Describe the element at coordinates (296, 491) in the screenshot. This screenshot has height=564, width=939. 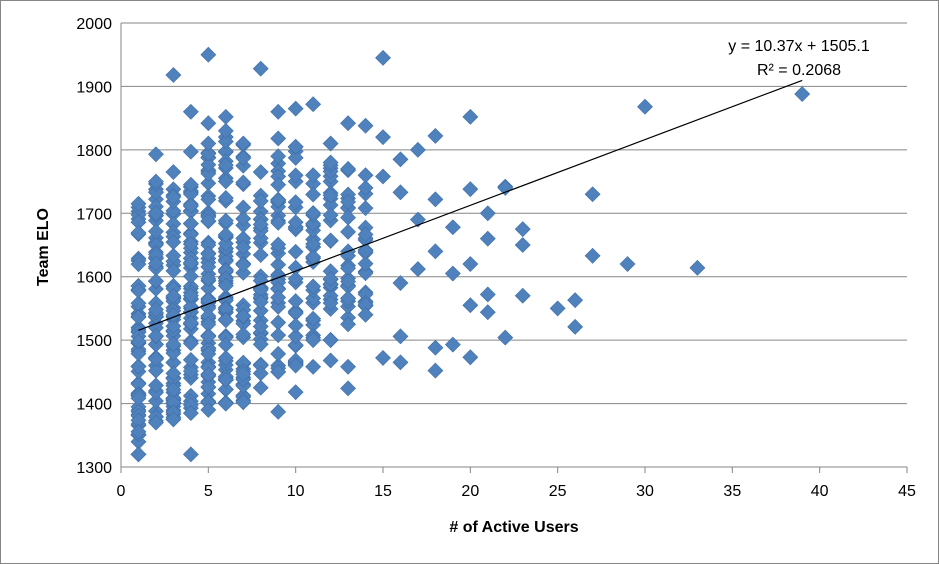
I see `x-tick-label: 10` at that location.